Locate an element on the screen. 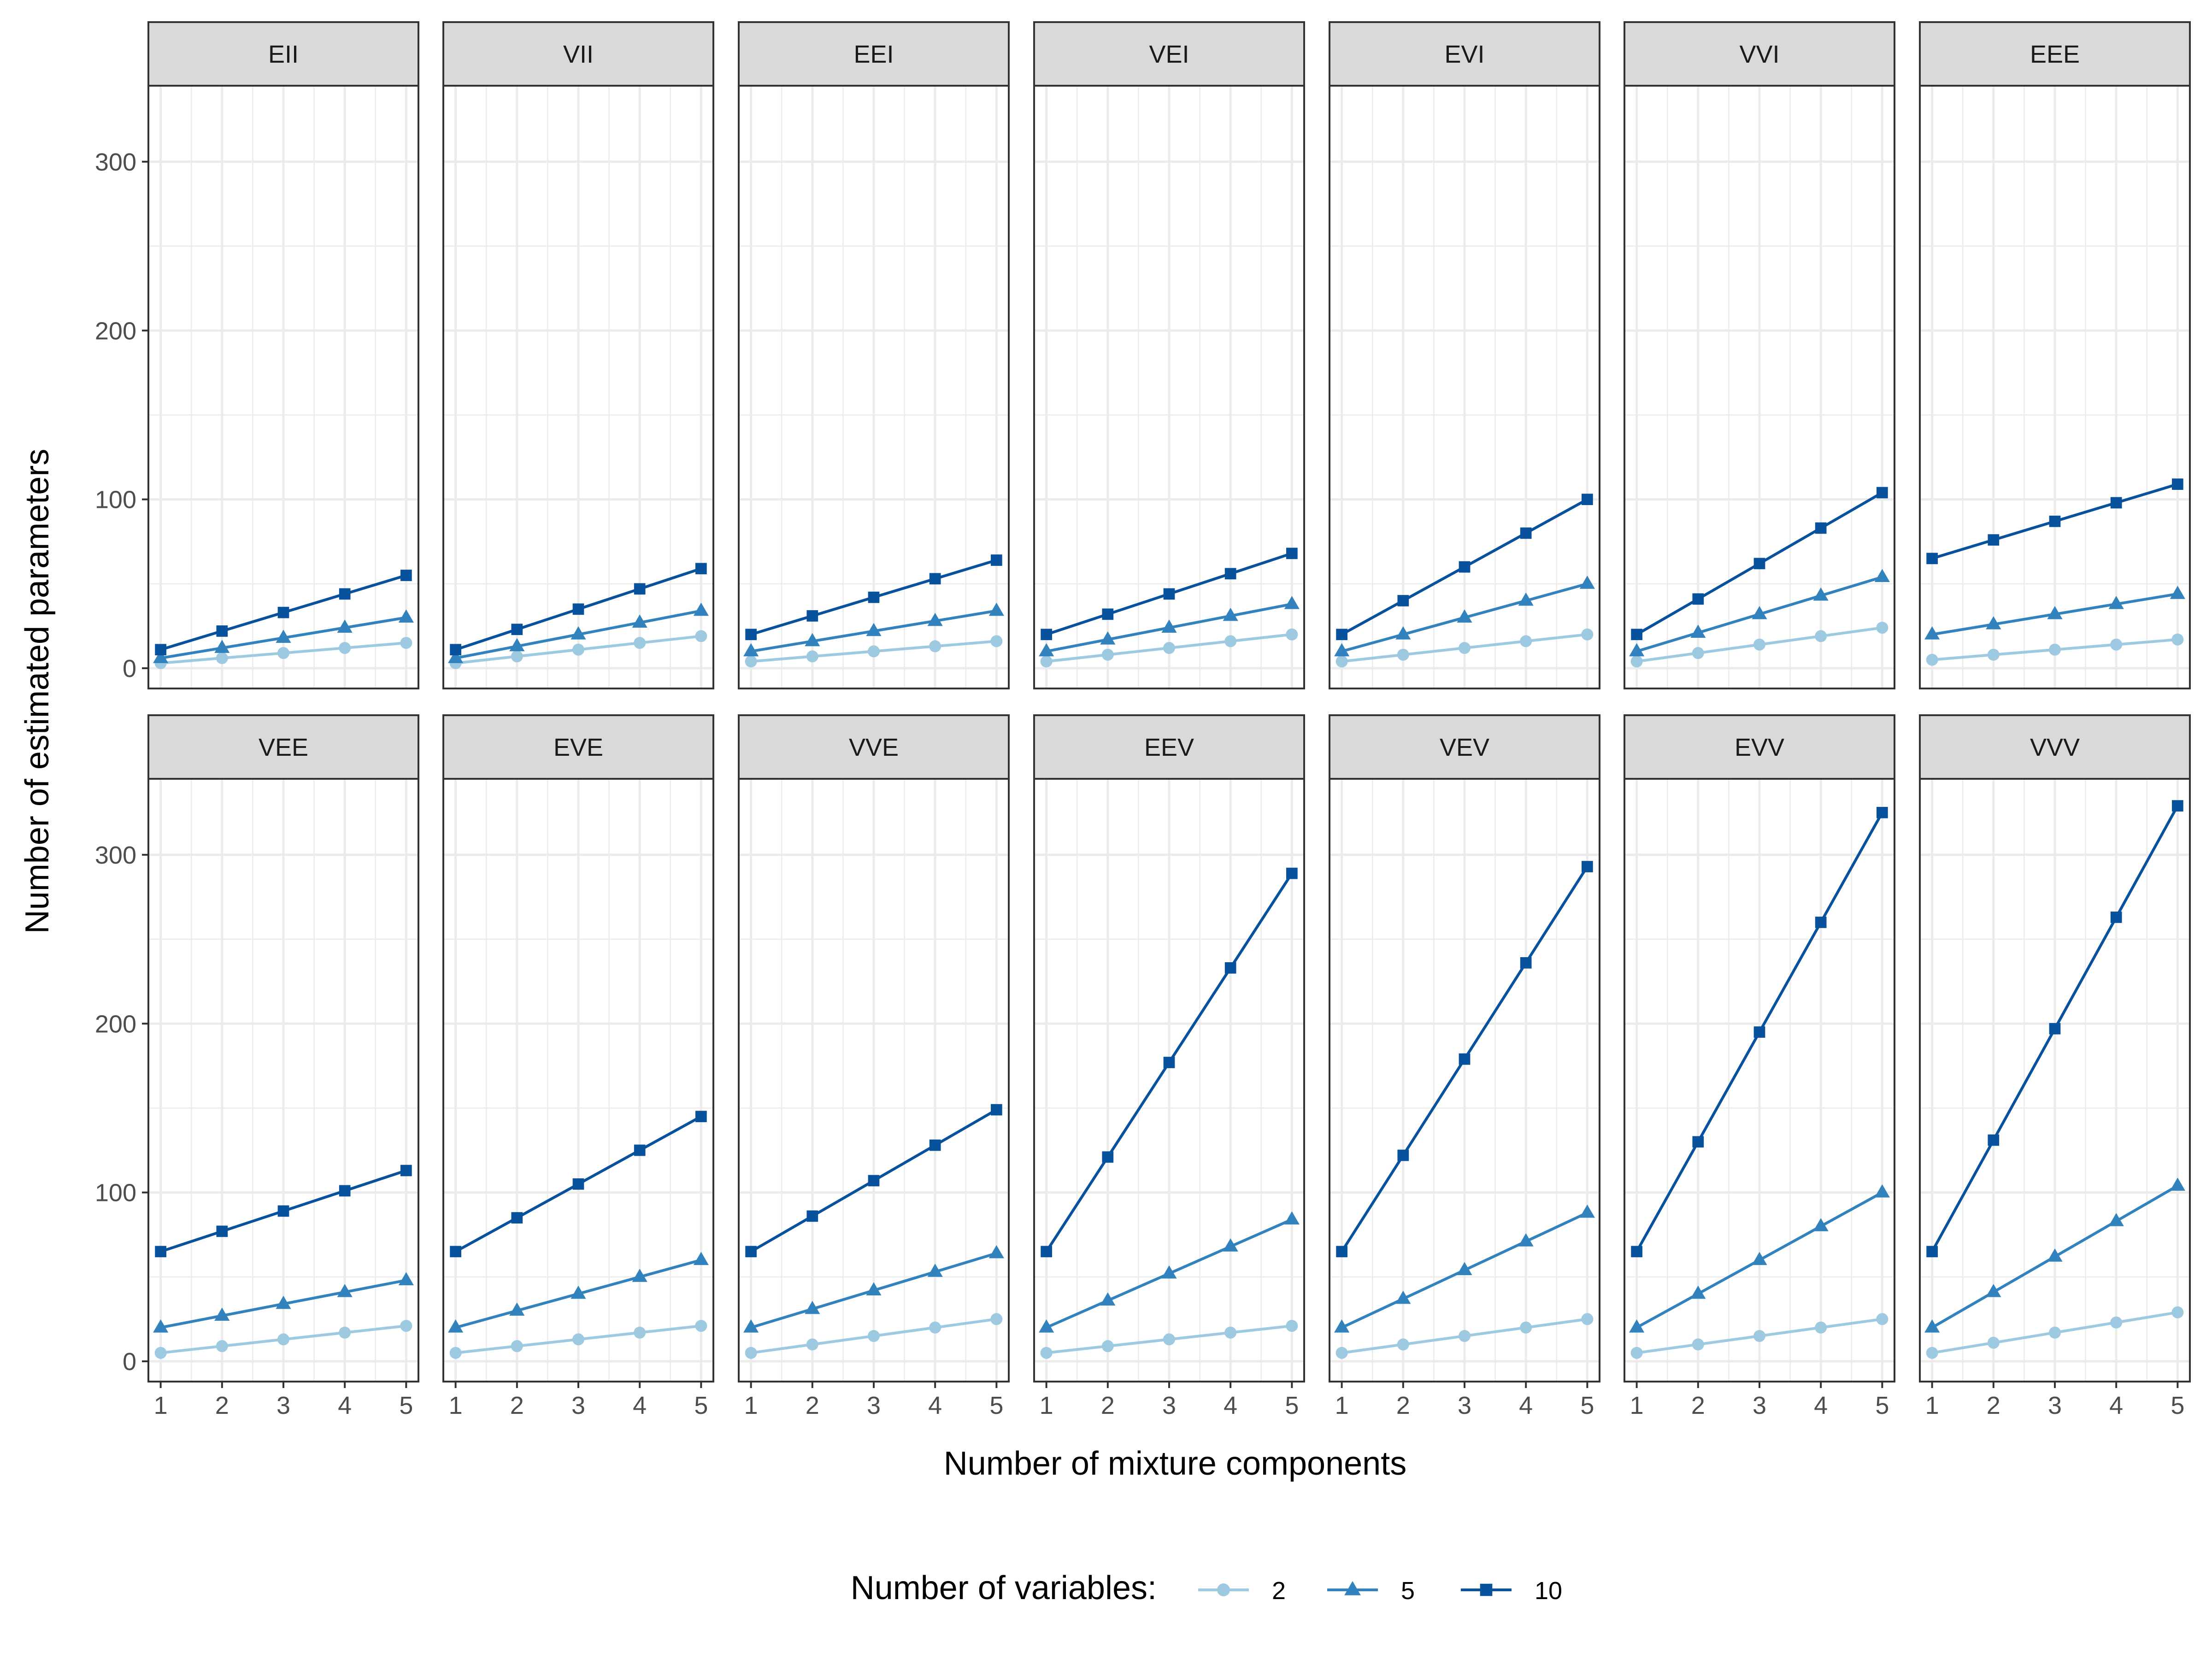 The image size is (2212, 1659). legend-label: 2 is located at coordinates (1279, 1591).